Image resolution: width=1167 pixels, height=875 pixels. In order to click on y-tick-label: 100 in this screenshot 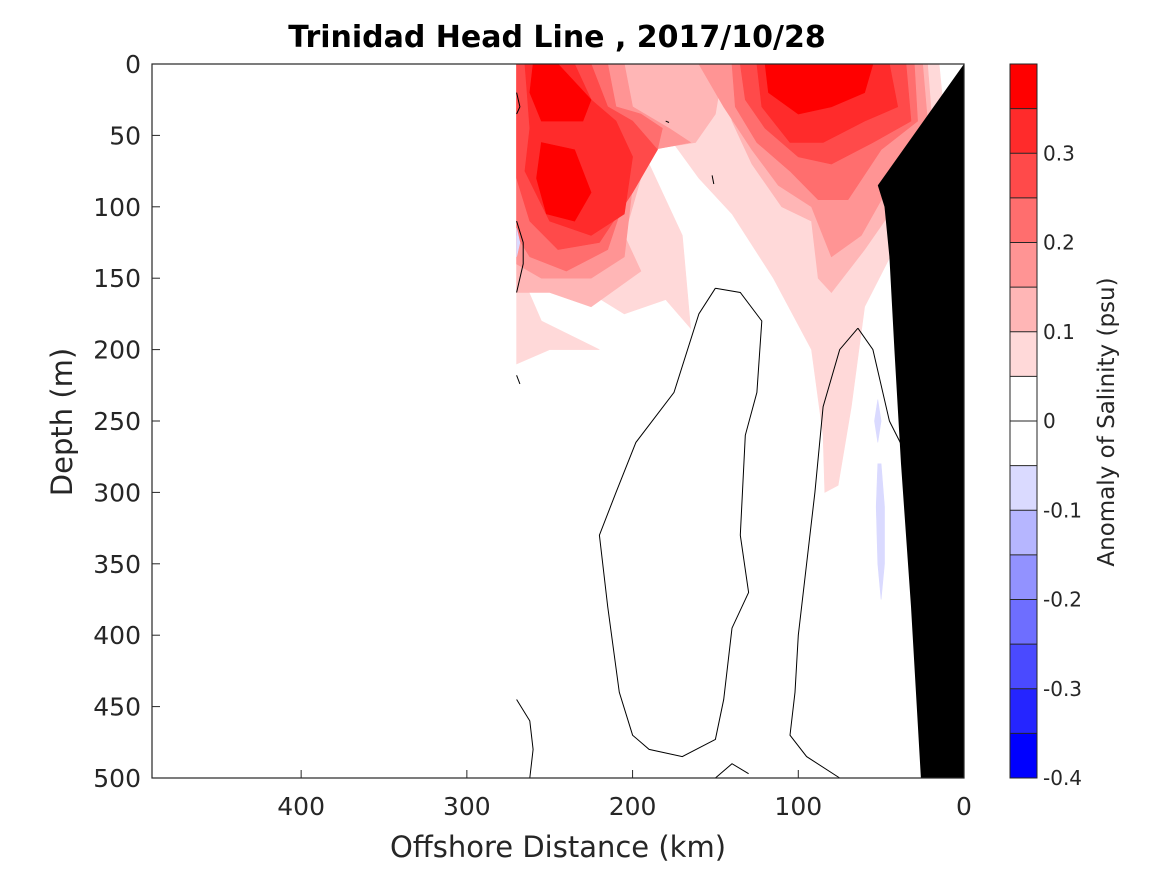, I will do `click(117, 207)`.